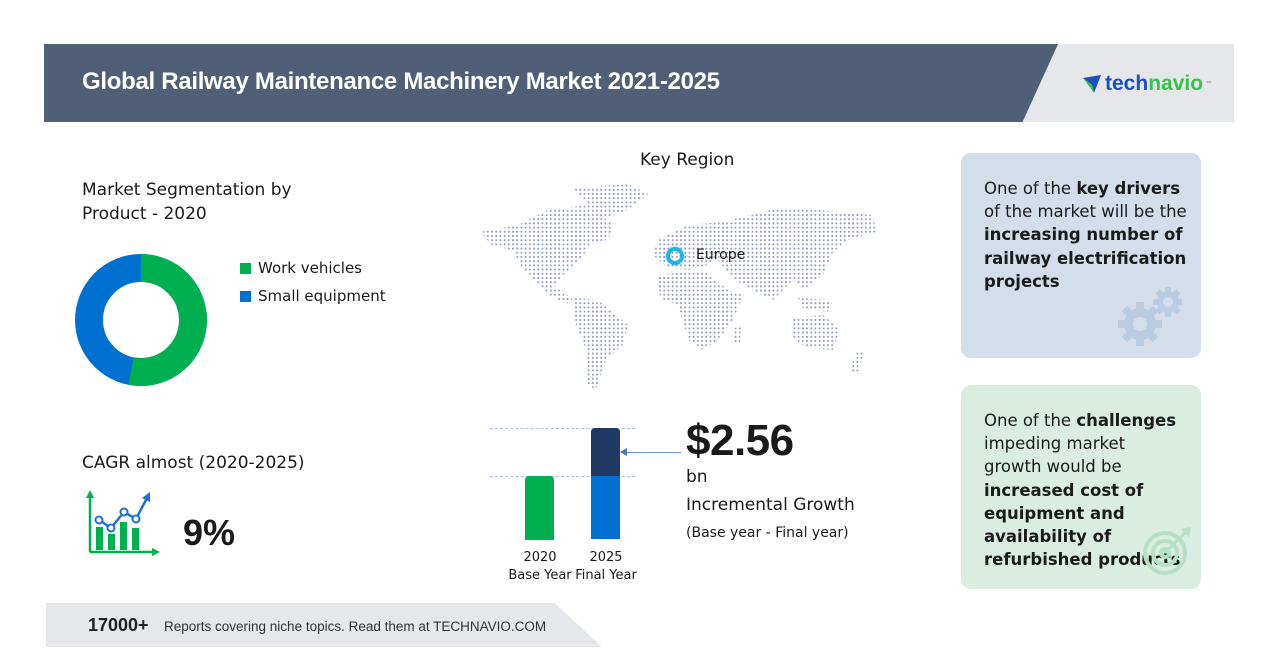 The height and width of the screenshot is (670, 1279). Describe the element at coordinates (187, 190) in the screenshot. I see `segmentation-title-line1: Market Segmentation by` at that location.